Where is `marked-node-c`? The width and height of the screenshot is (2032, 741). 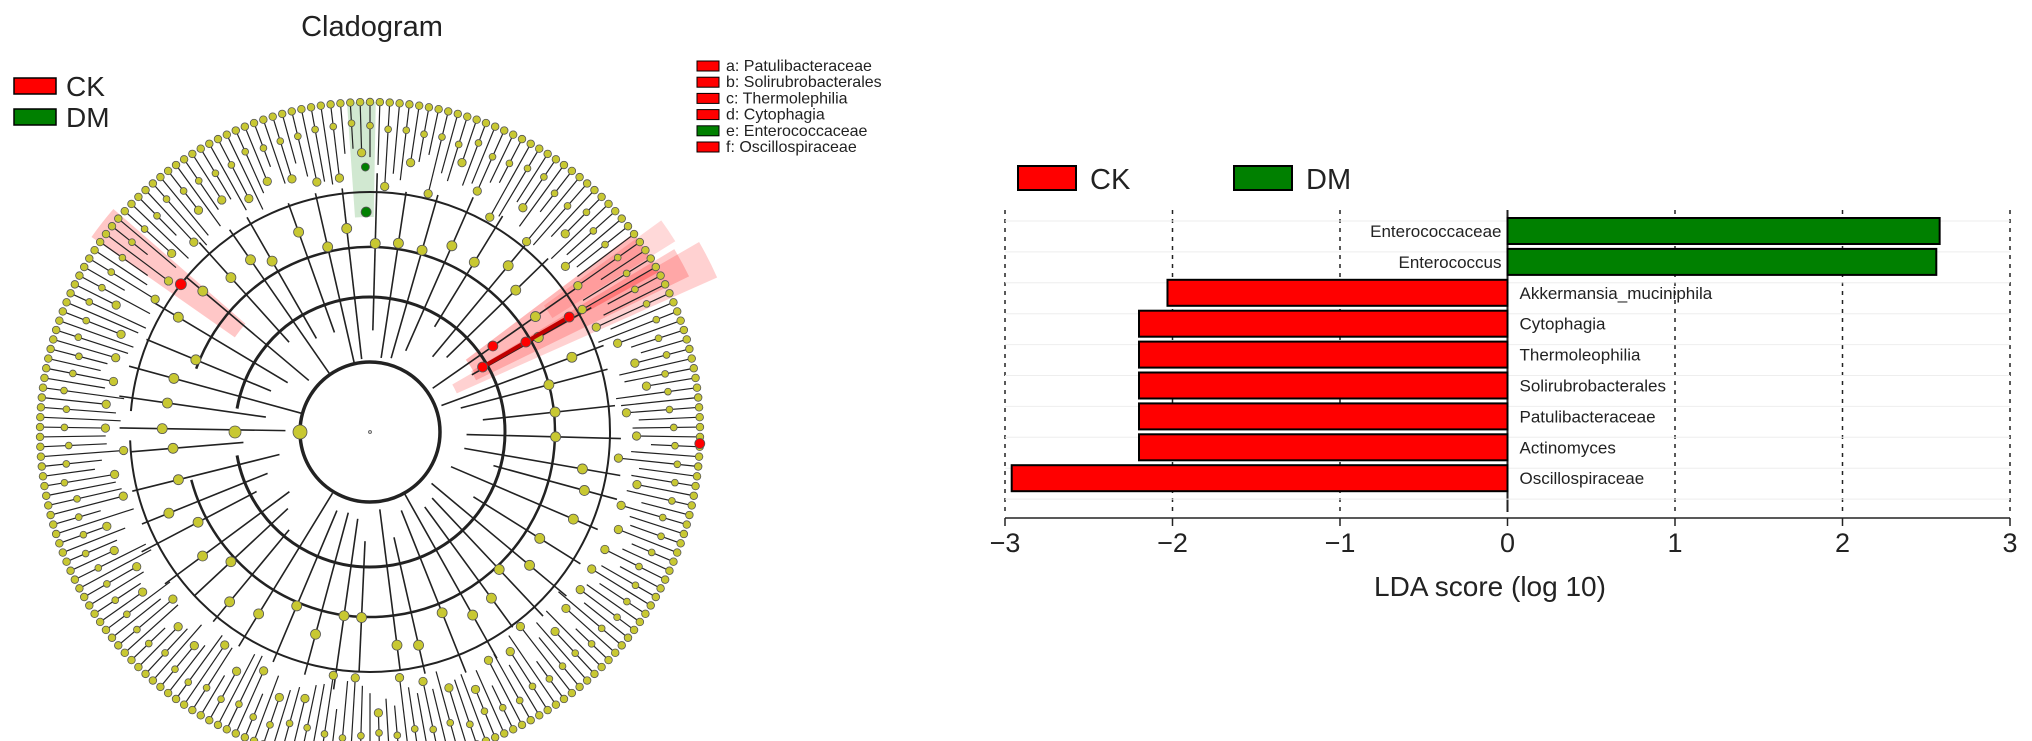 marked-node-c is located at coordinates (482, 367).